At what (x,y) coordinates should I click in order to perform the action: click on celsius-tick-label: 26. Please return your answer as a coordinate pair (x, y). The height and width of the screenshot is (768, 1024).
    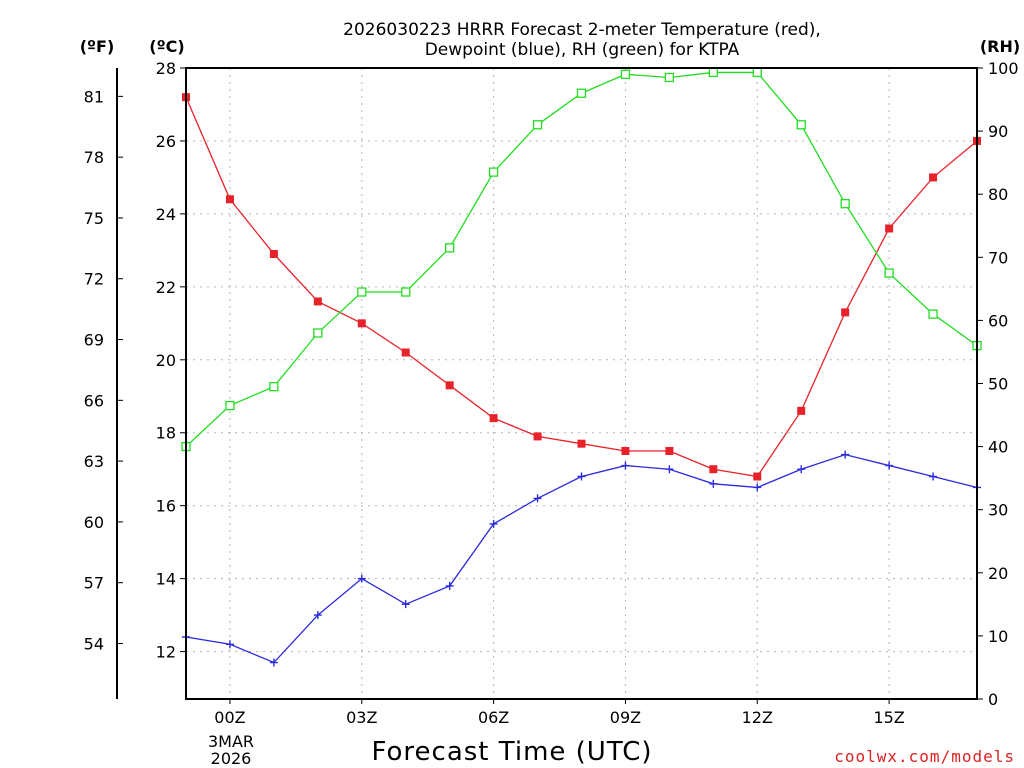
    Looking at the image, I should click on (166, 141).